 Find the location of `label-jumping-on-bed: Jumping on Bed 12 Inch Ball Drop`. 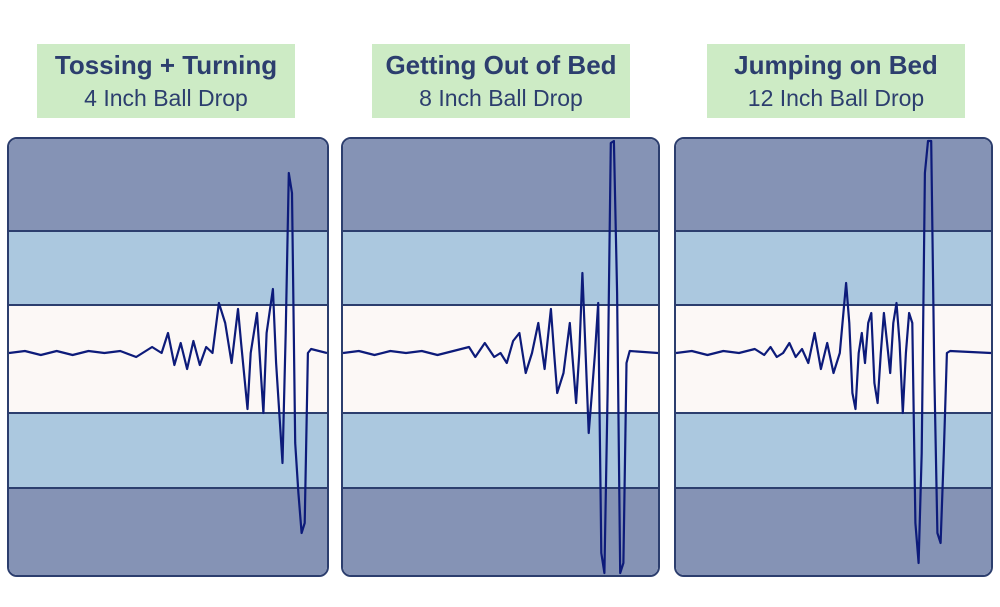

label-jumping-on-bed: Jumping on Bed 12 Inch Ball Drop is located at coordinates (836, 81).